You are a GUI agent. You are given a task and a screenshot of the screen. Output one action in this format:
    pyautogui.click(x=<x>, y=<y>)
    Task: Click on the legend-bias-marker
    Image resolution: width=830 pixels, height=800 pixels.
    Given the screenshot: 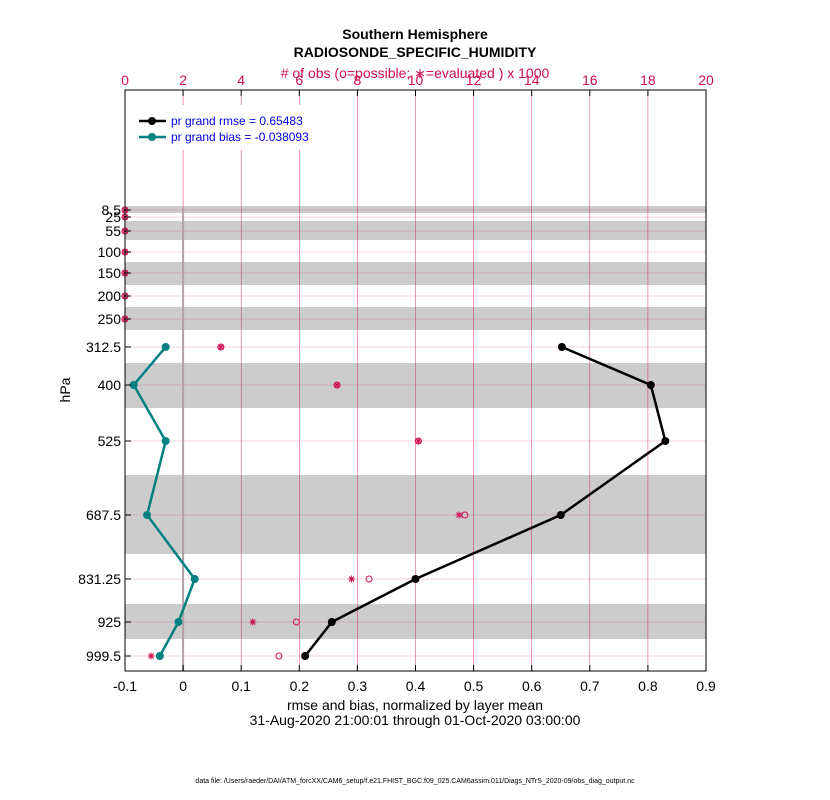 What is the action you would take?
    pyautogui.click(x=152, y=137)
    